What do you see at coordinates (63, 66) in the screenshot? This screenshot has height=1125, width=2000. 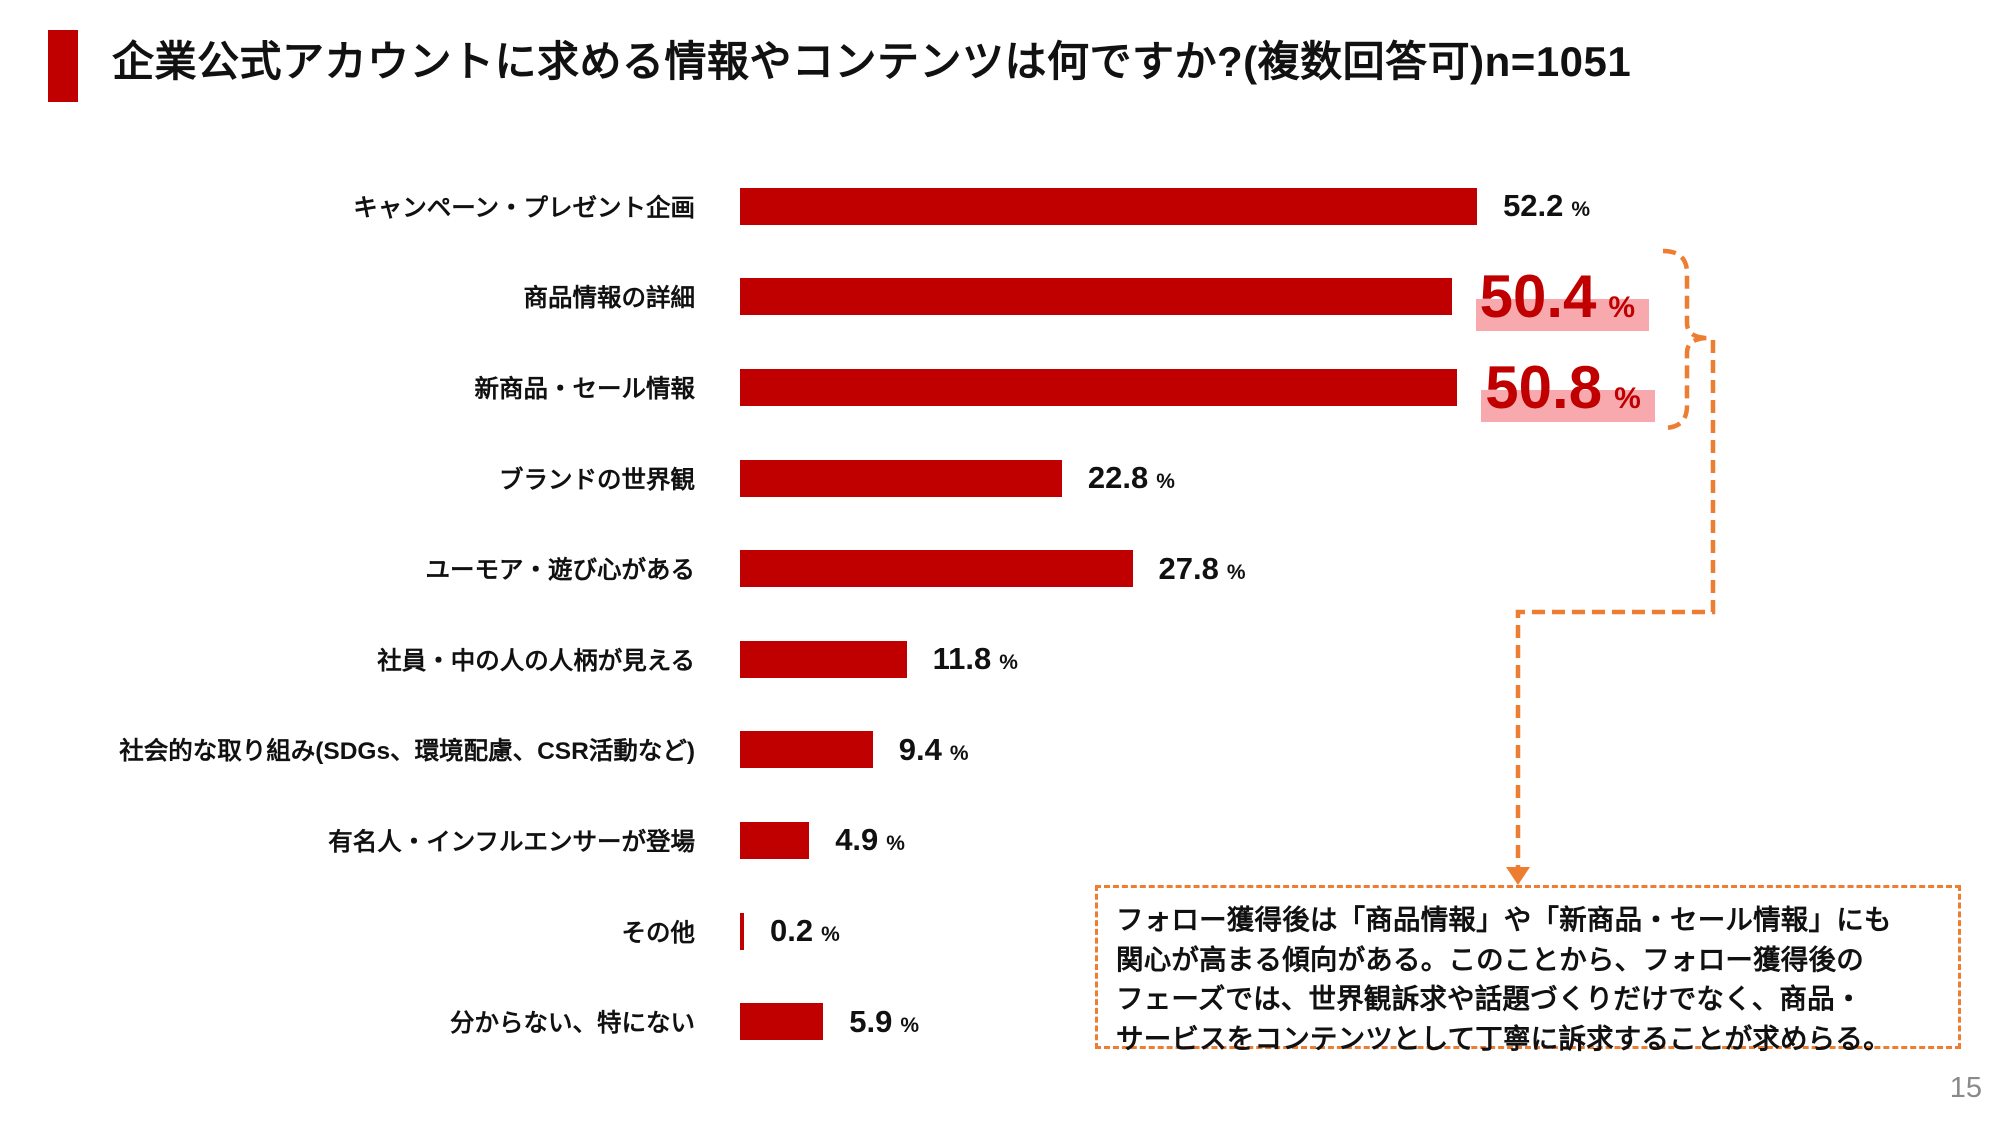 I see `title-accent-bar` at bounding box center [63, 66].